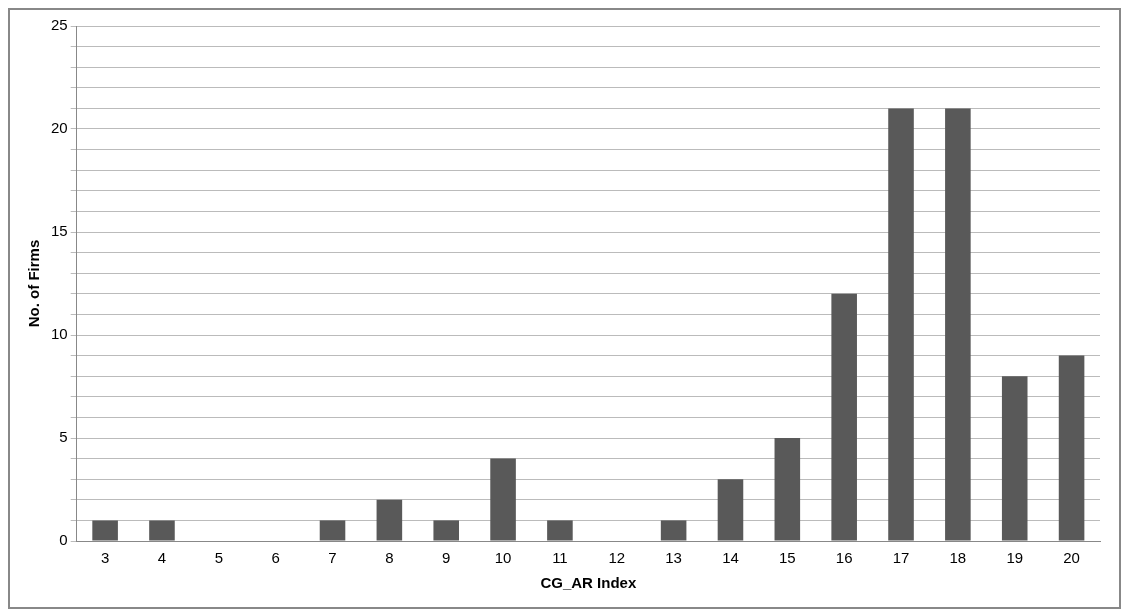 This screenshot has width=1123, height=611. What do you see at coordinates (59, 25) in the screenshot?
I see `y-tick-label: 25` at bounding box center [59, 25].